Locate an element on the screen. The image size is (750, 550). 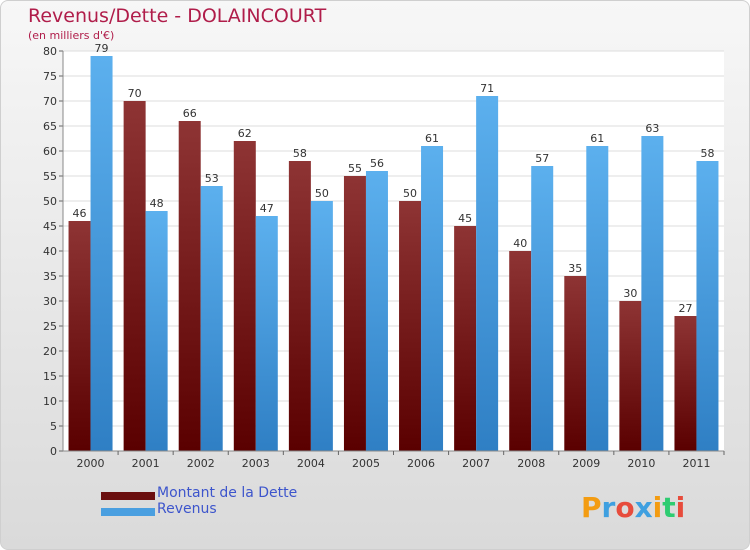
y-tick-label: 50 is located at coordinates (50, 201).